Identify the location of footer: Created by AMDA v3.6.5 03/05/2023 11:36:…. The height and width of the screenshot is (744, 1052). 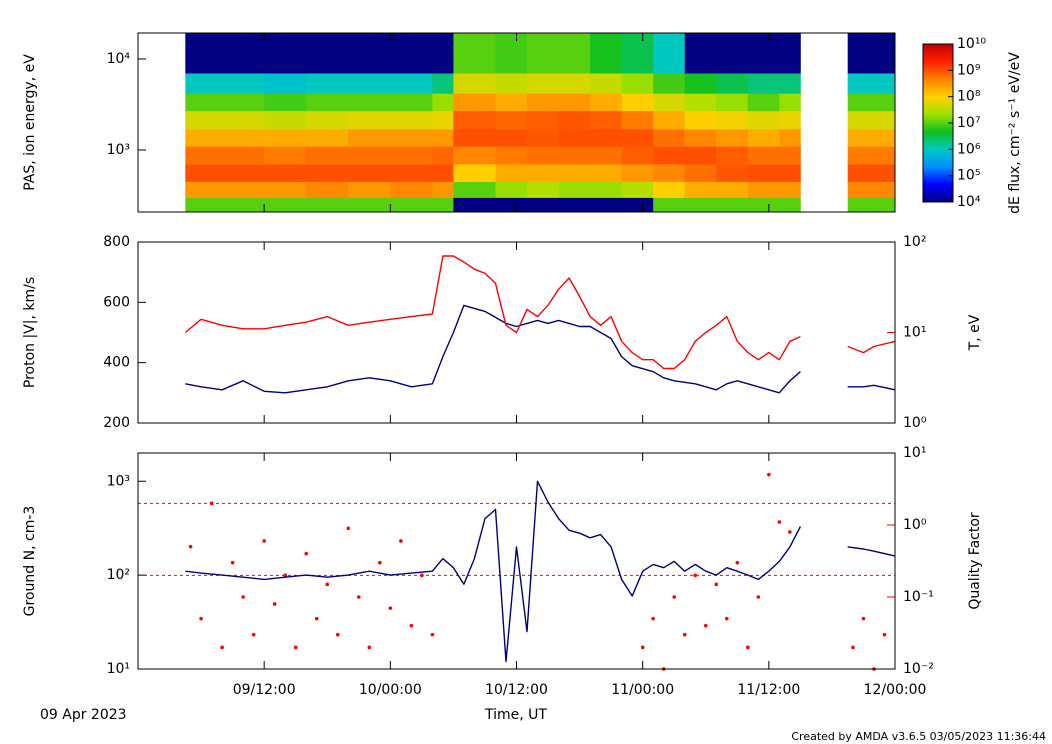
(918, 736).